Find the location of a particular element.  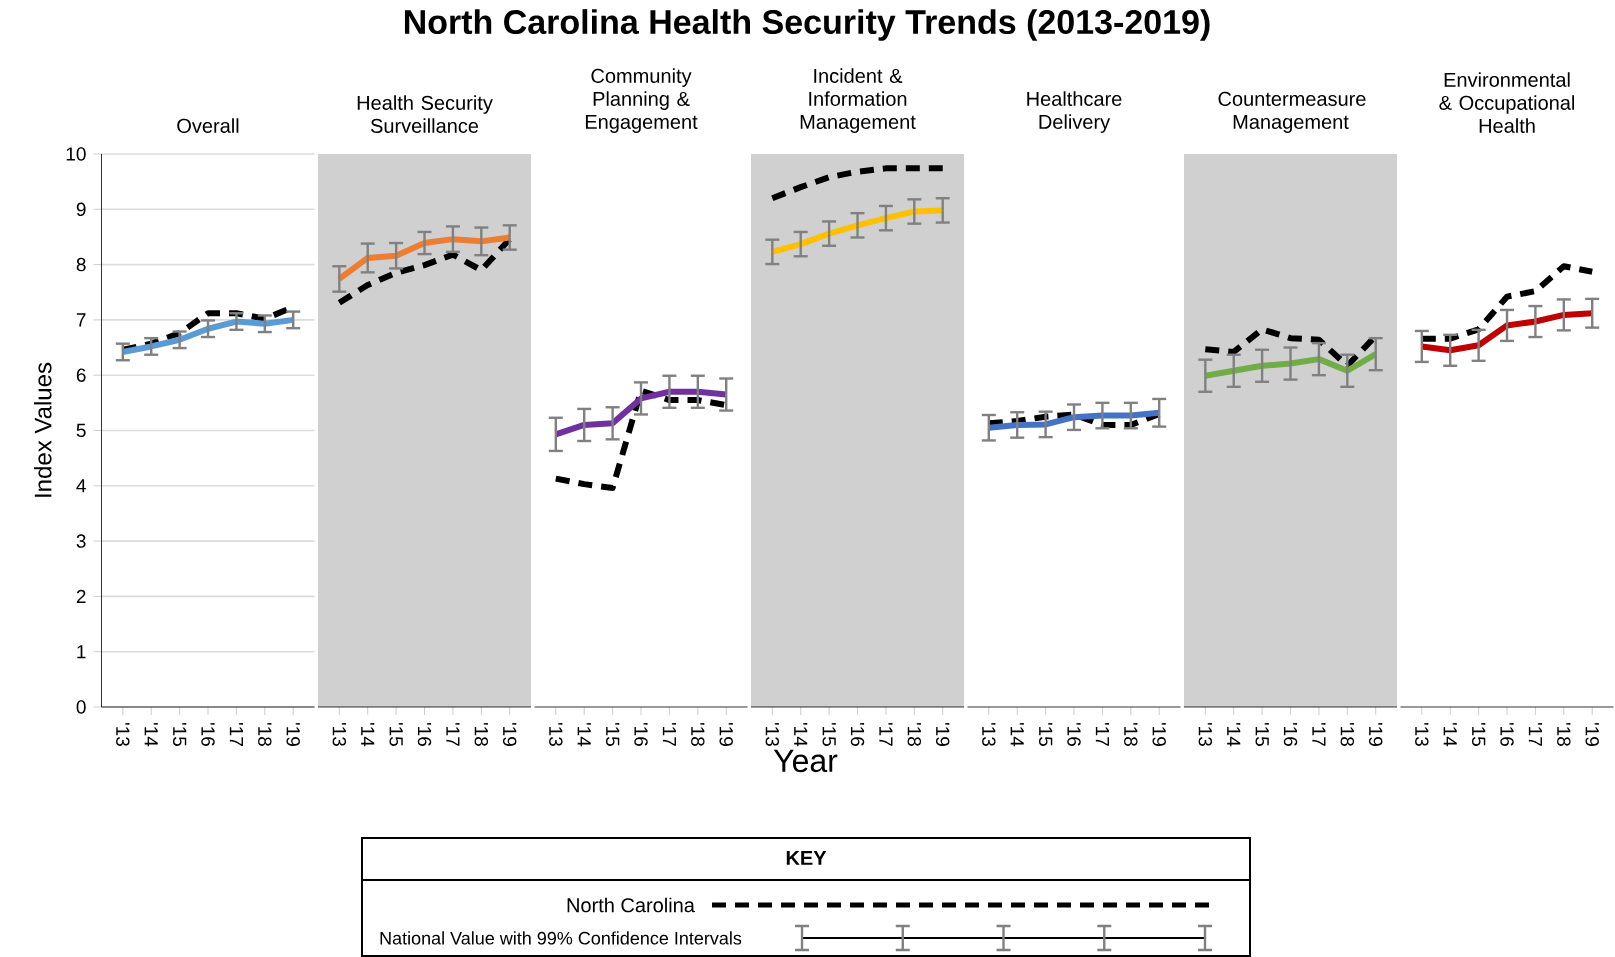

chart-subtitle: Health Security Surveillance is located at coordinates (425, 114).